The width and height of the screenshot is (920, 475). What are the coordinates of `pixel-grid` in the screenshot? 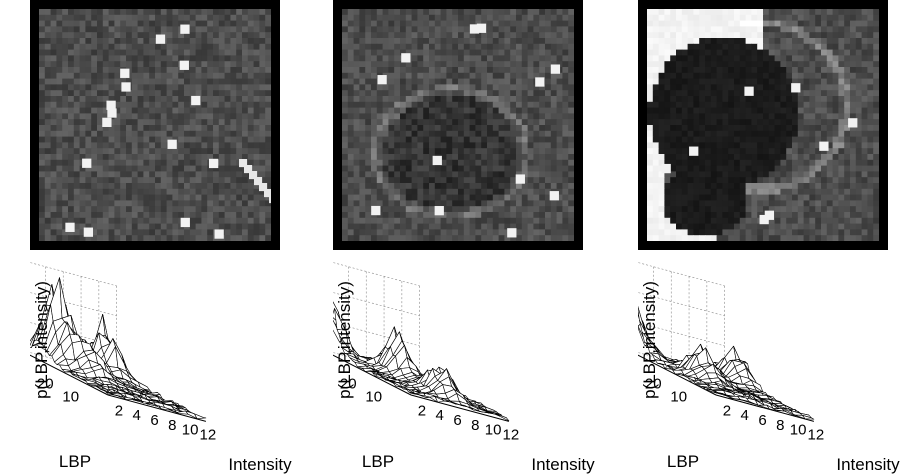 It's located at (155, 125).